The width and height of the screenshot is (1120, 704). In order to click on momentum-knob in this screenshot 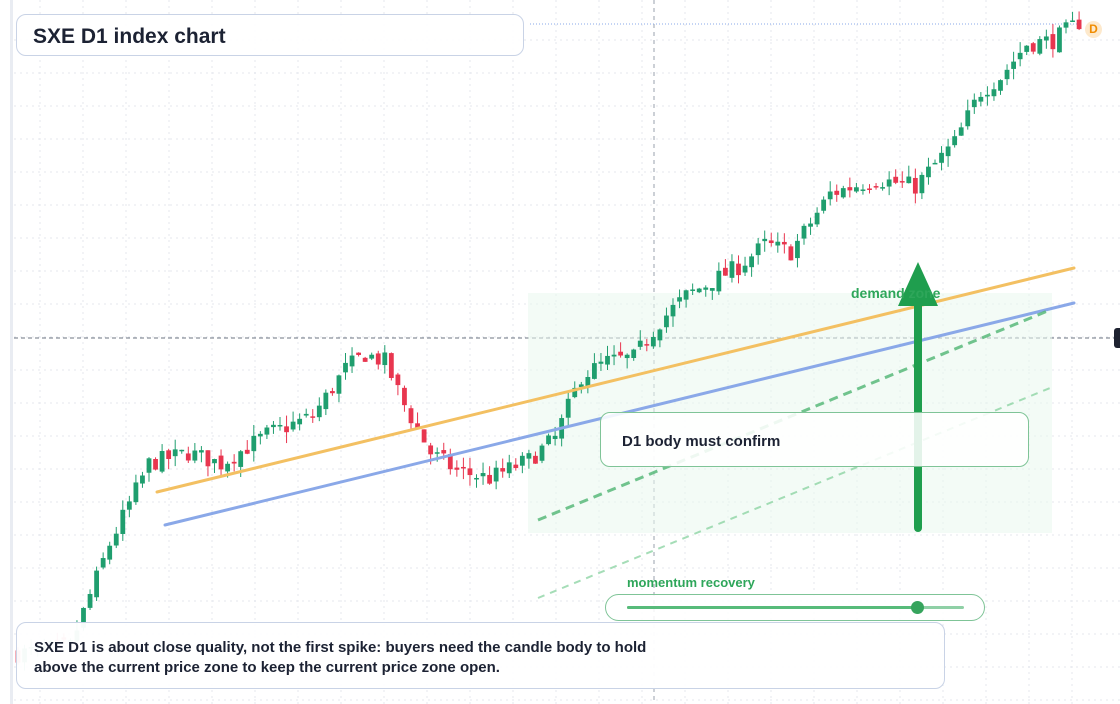, I will do `click(917, 607)`.